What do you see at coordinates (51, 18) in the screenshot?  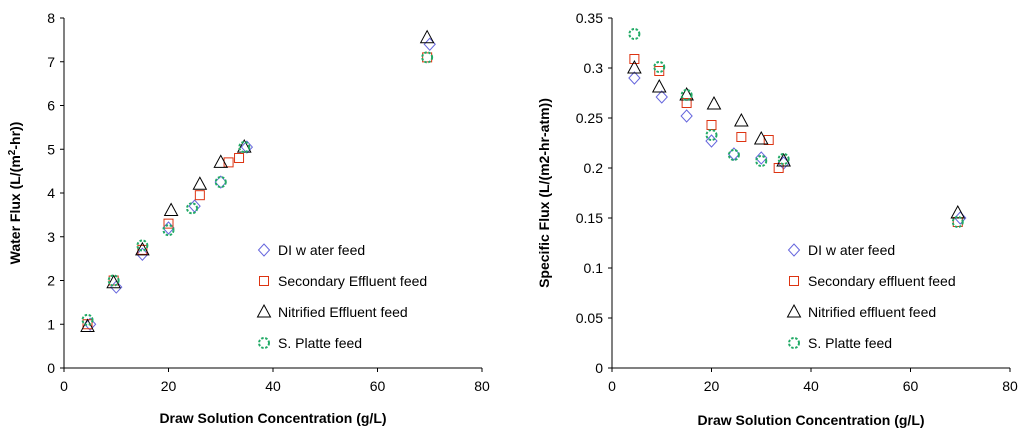 I see `y-tick-label: 8` at bounding box center [51, 18].